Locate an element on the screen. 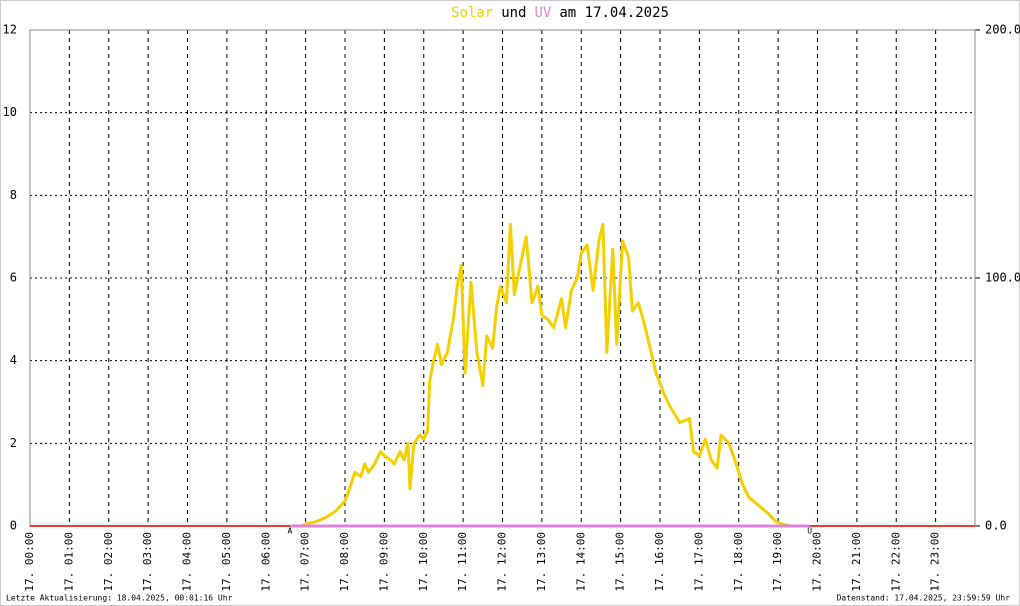  footer-right: Datenstand: 17.04.2025, 23:59:59 Uhr is located at coordinates (924, 598).